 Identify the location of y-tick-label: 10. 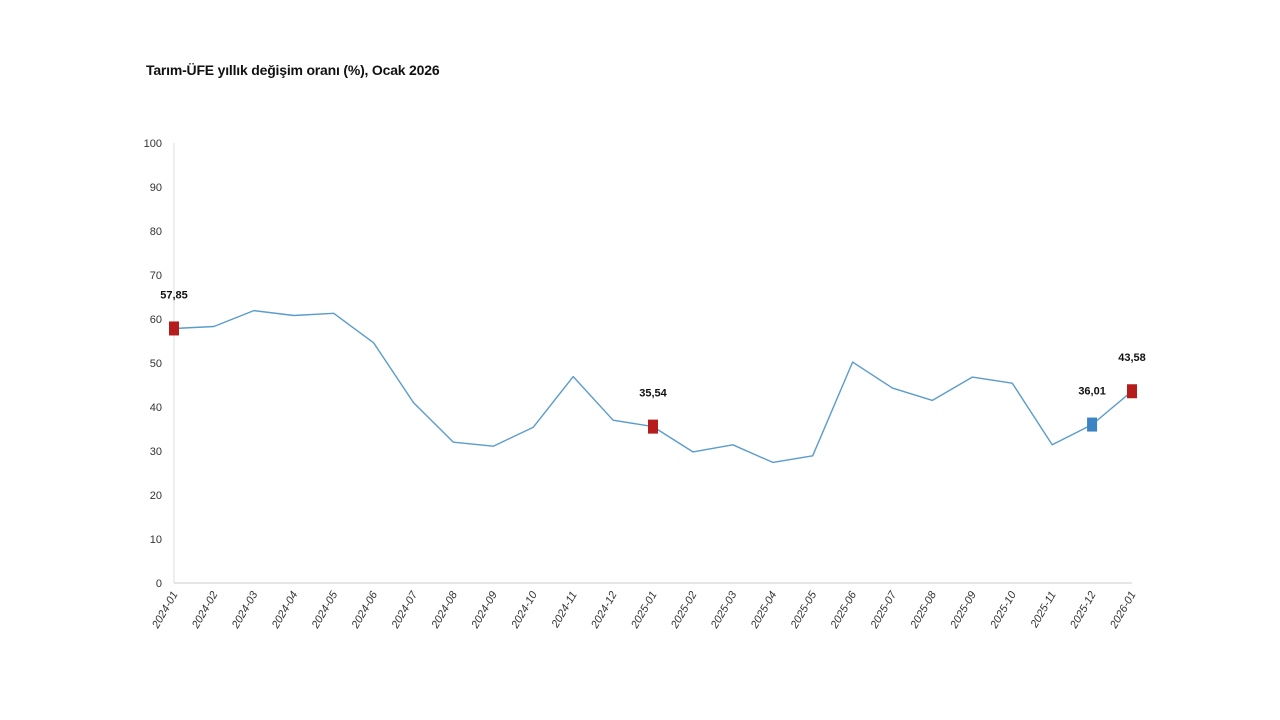
(156, 540).